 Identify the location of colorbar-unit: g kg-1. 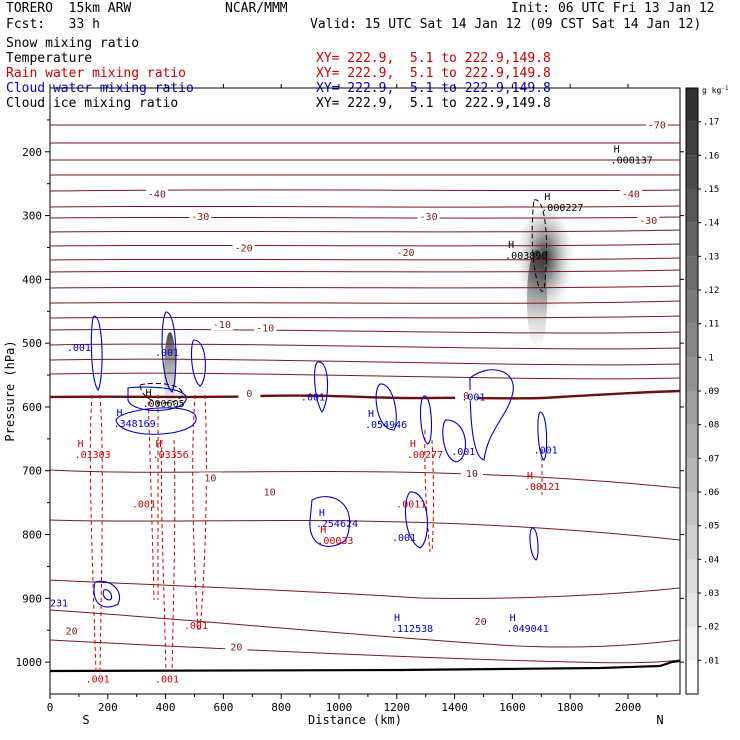
(715, 90).